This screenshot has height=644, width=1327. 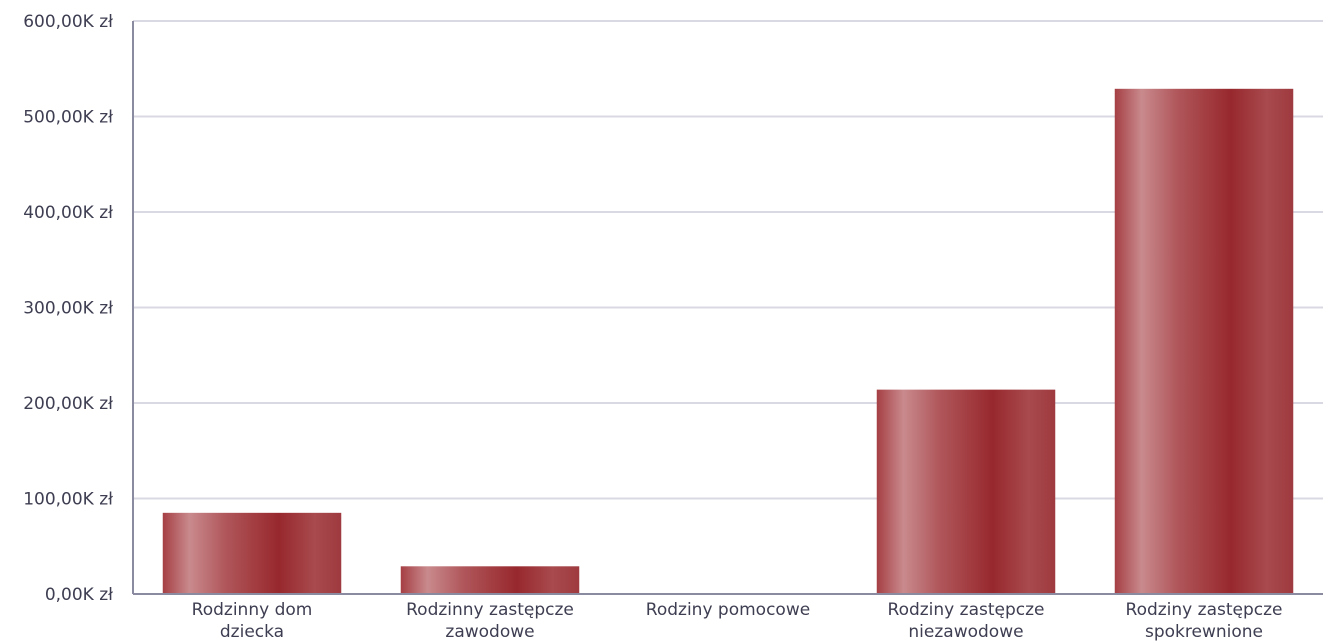 I want to click on x-category-label-line: dziecka, so click(x=252, y=632).